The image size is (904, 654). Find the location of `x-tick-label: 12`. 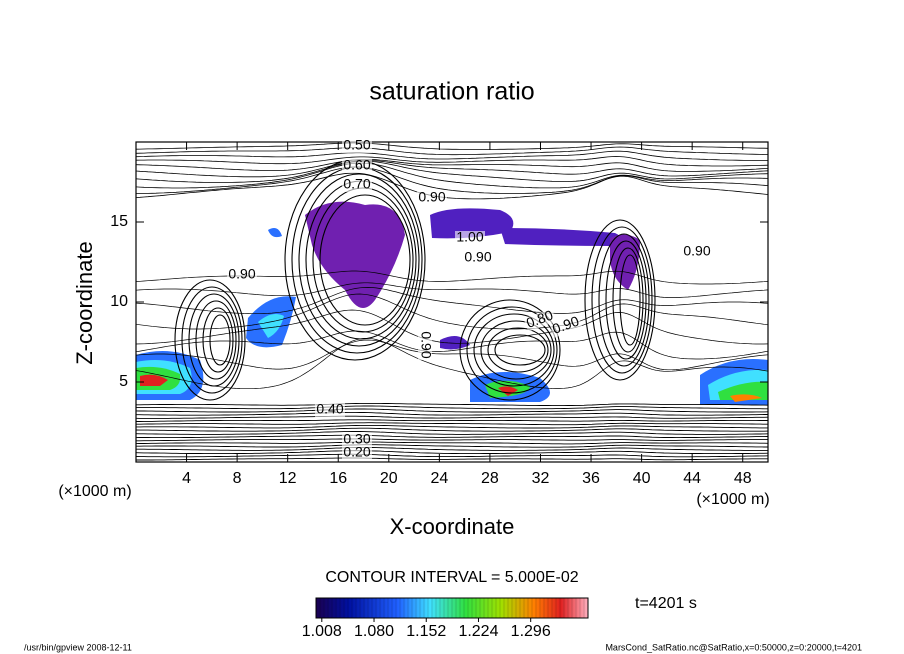

x-tick-label: 12 is located at coordinates (288, 478).